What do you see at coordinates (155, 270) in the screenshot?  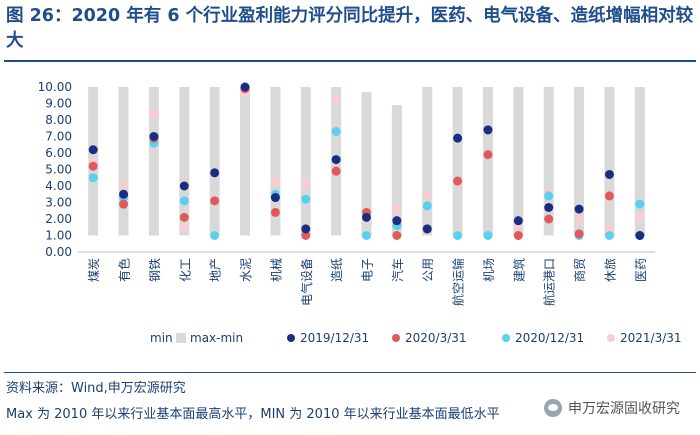 I see `x-tick-label: 钢铁` at bounding box center [155, 270].